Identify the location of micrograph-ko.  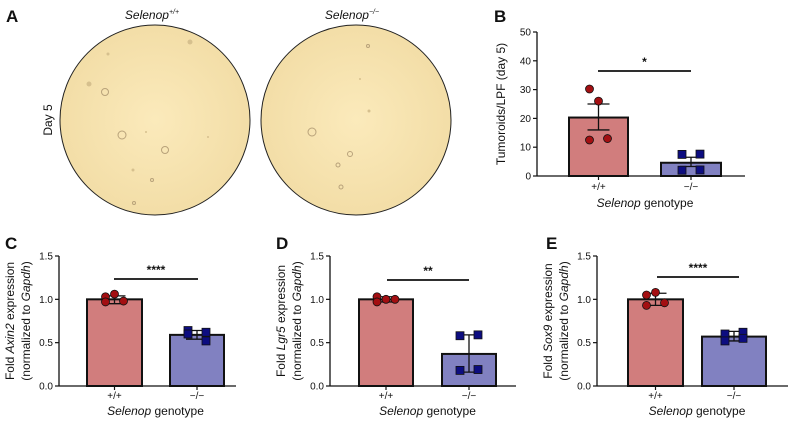
(356, 120).